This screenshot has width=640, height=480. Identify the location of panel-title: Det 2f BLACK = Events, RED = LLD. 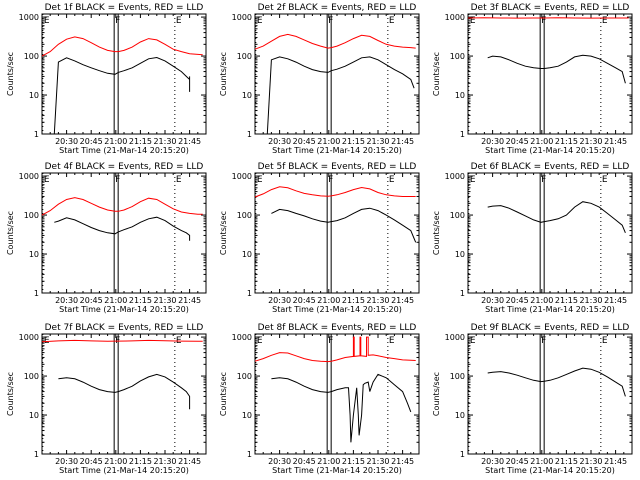
(337, 8).